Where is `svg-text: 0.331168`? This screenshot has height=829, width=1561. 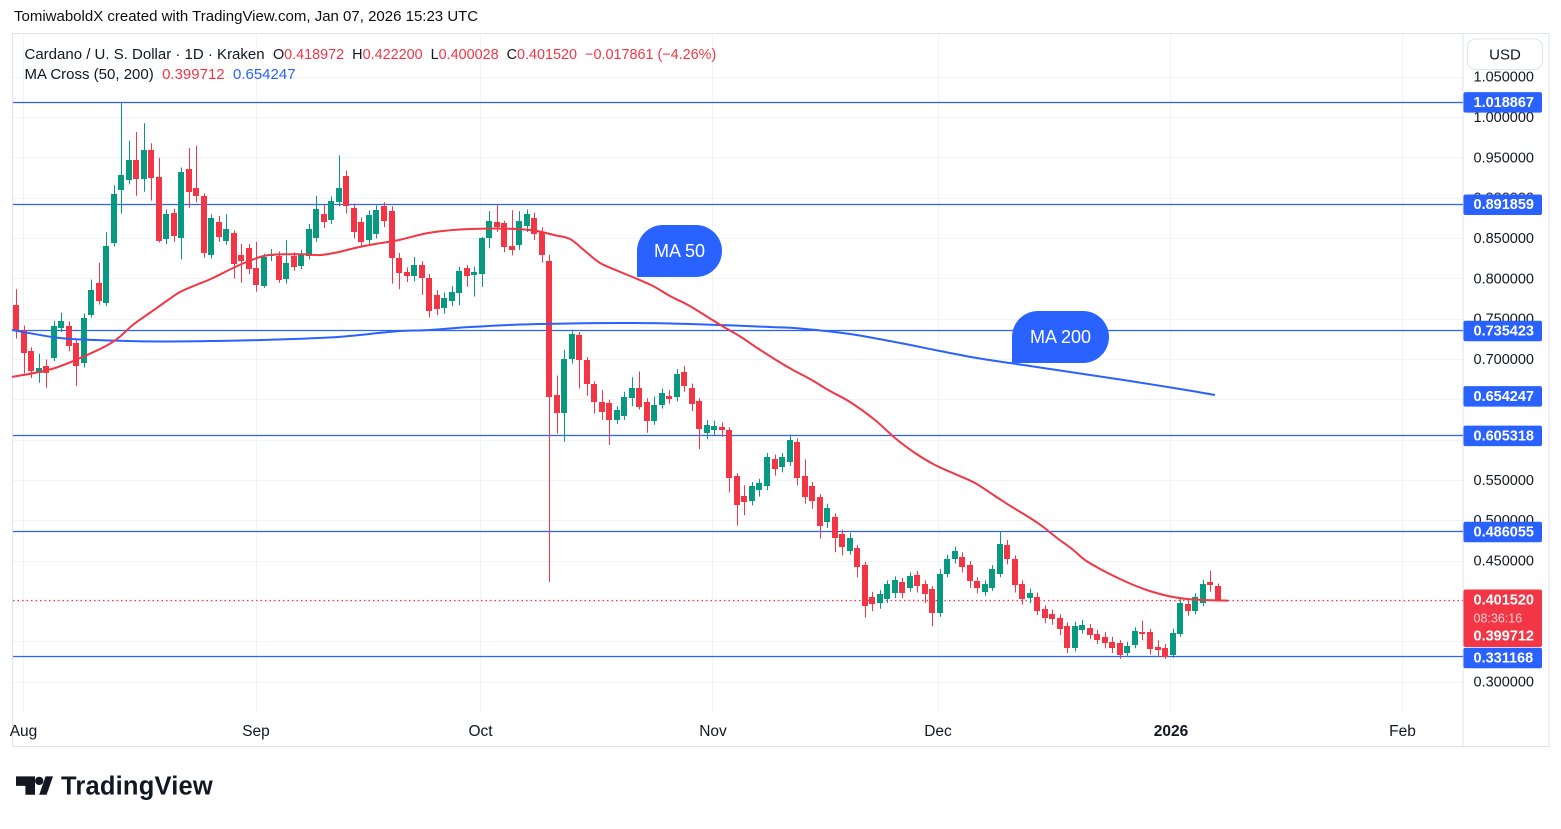
svg-text: 0.331168 is located at coordinates (1504, 659).